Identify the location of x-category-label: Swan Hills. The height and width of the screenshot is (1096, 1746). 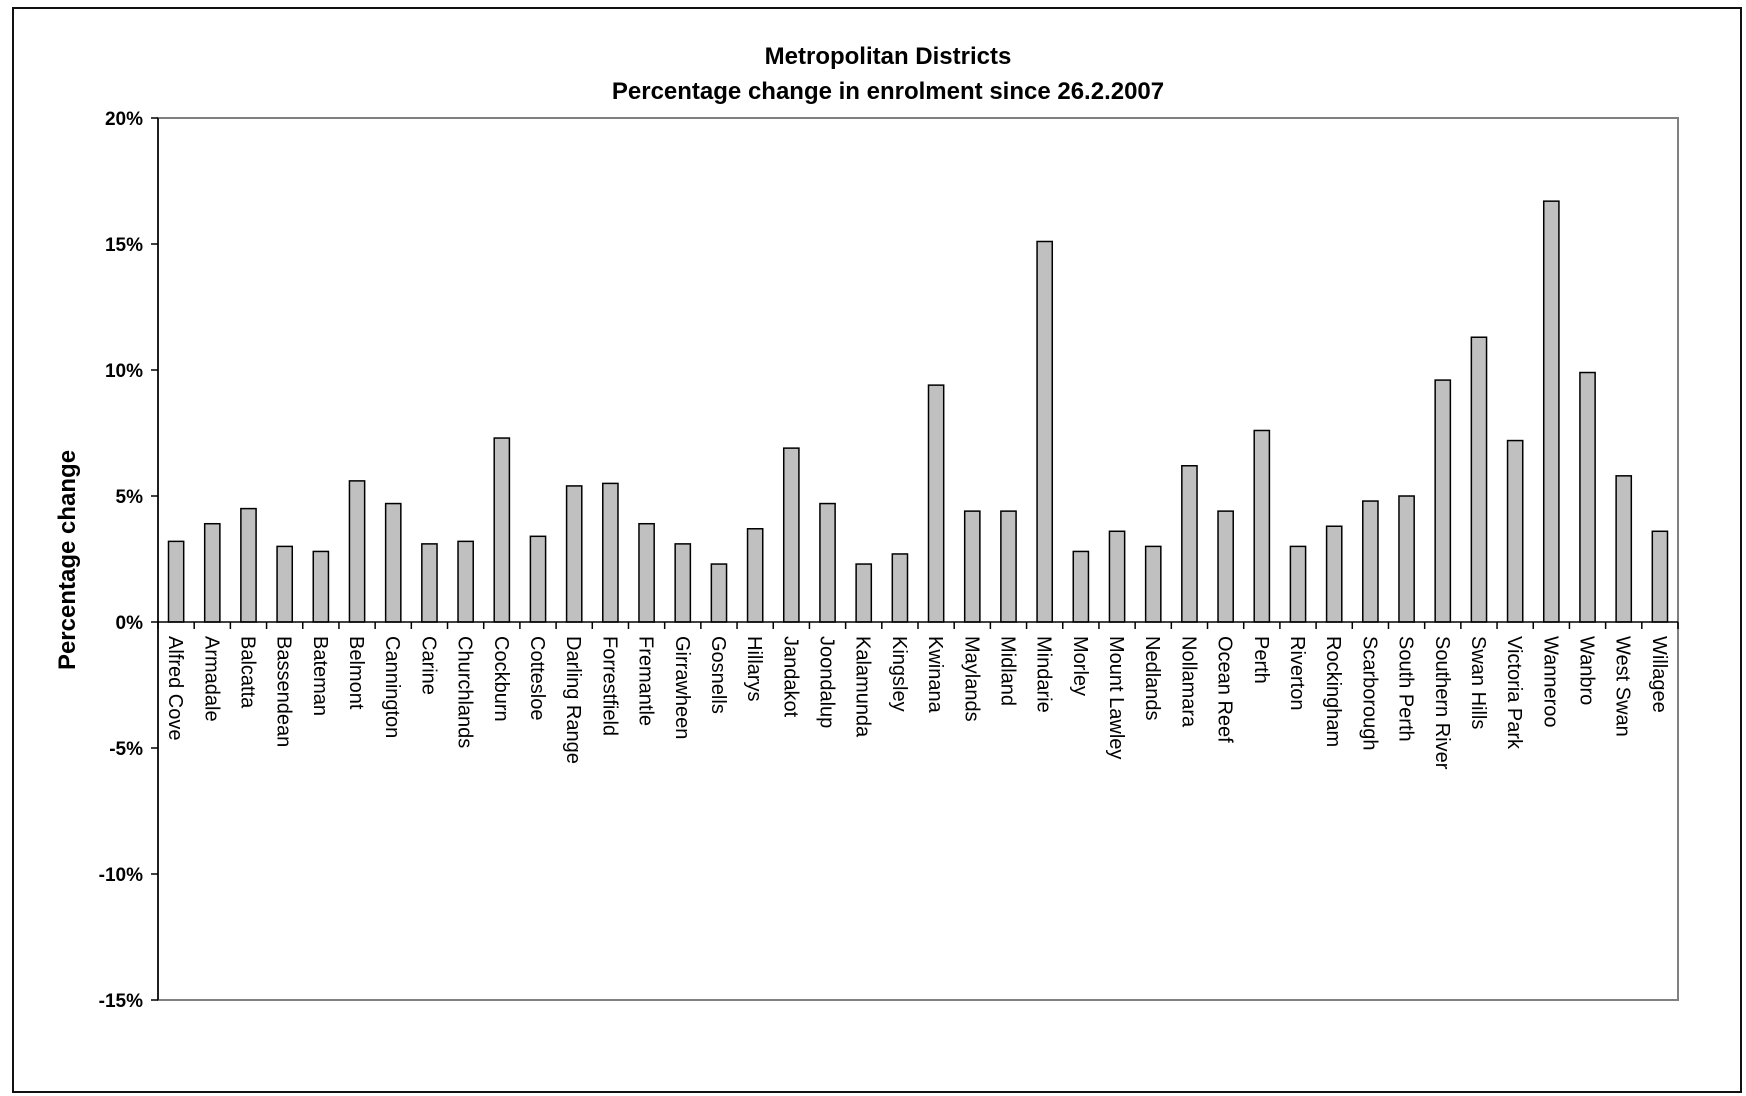
(1478, 682).